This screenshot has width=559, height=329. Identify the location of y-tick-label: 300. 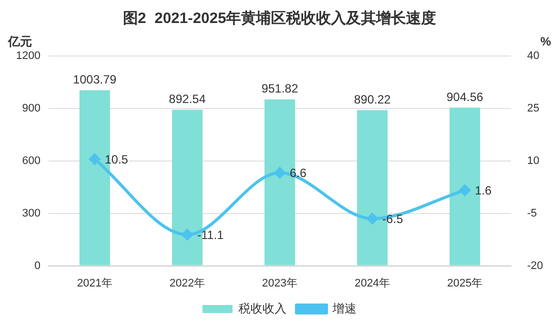
(31, 213).